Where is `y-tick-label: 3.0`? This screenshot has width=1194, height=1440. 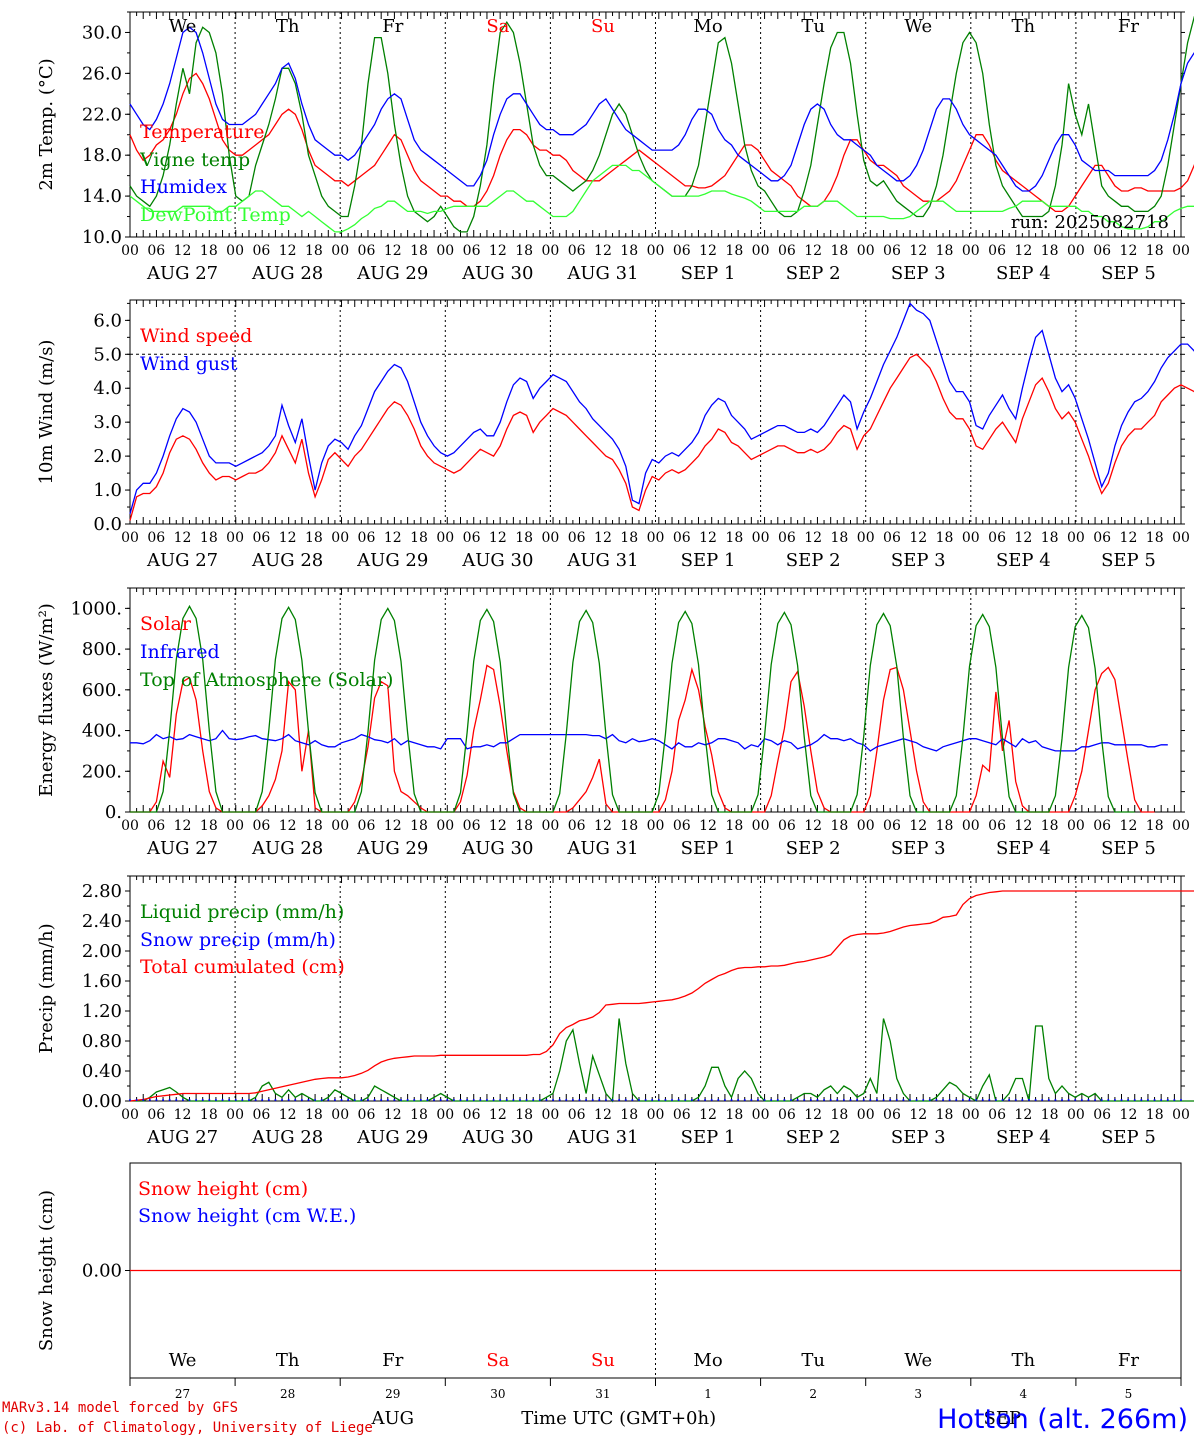
y-tick-label: 3.0 is located at coordinates (107, 422).